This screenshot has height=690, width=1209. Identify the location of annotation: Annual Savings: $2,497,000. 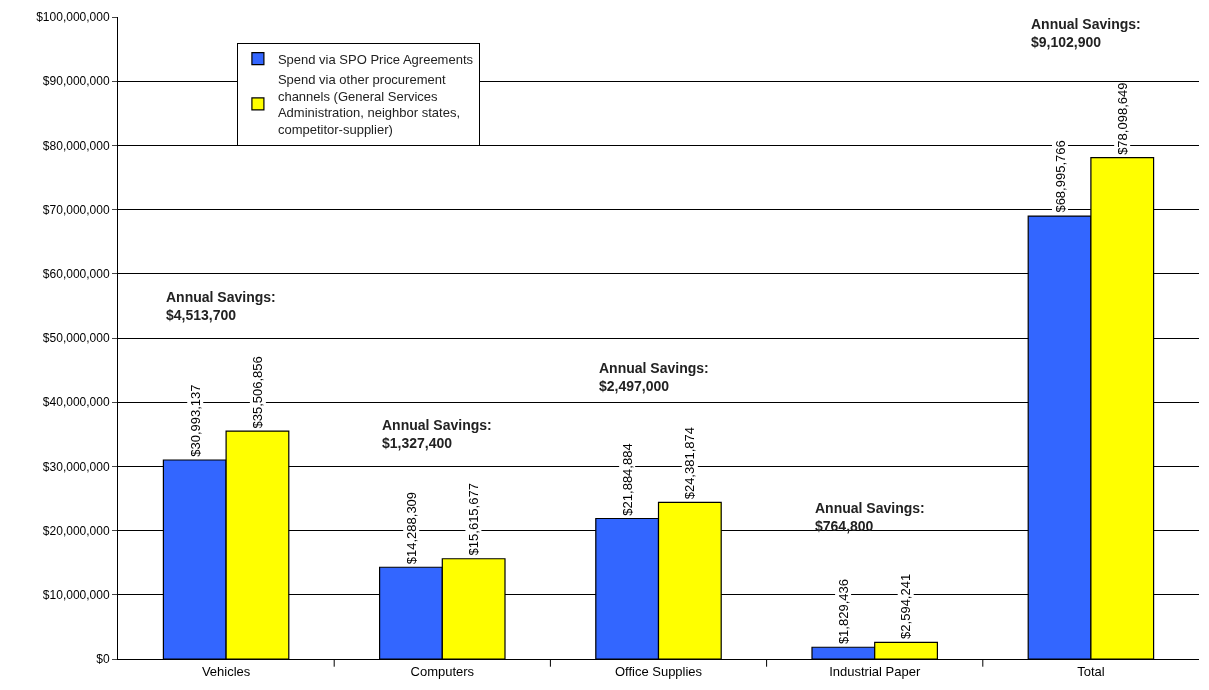
(654, 377).